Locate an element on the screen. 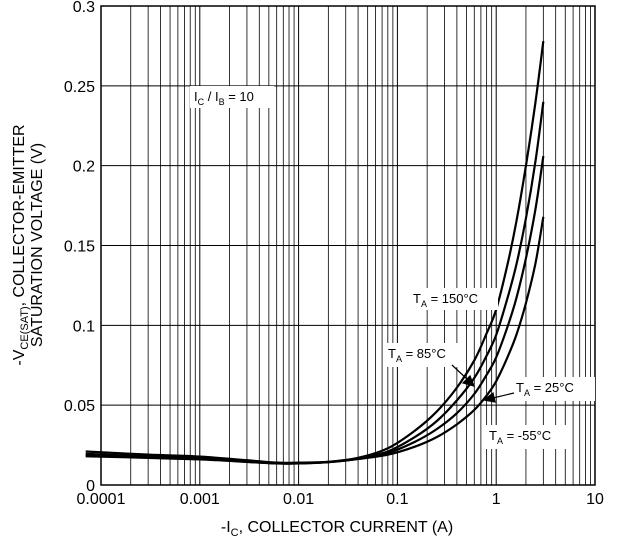  svg-text: TA = 150°C is located at coordinates (445, 300).